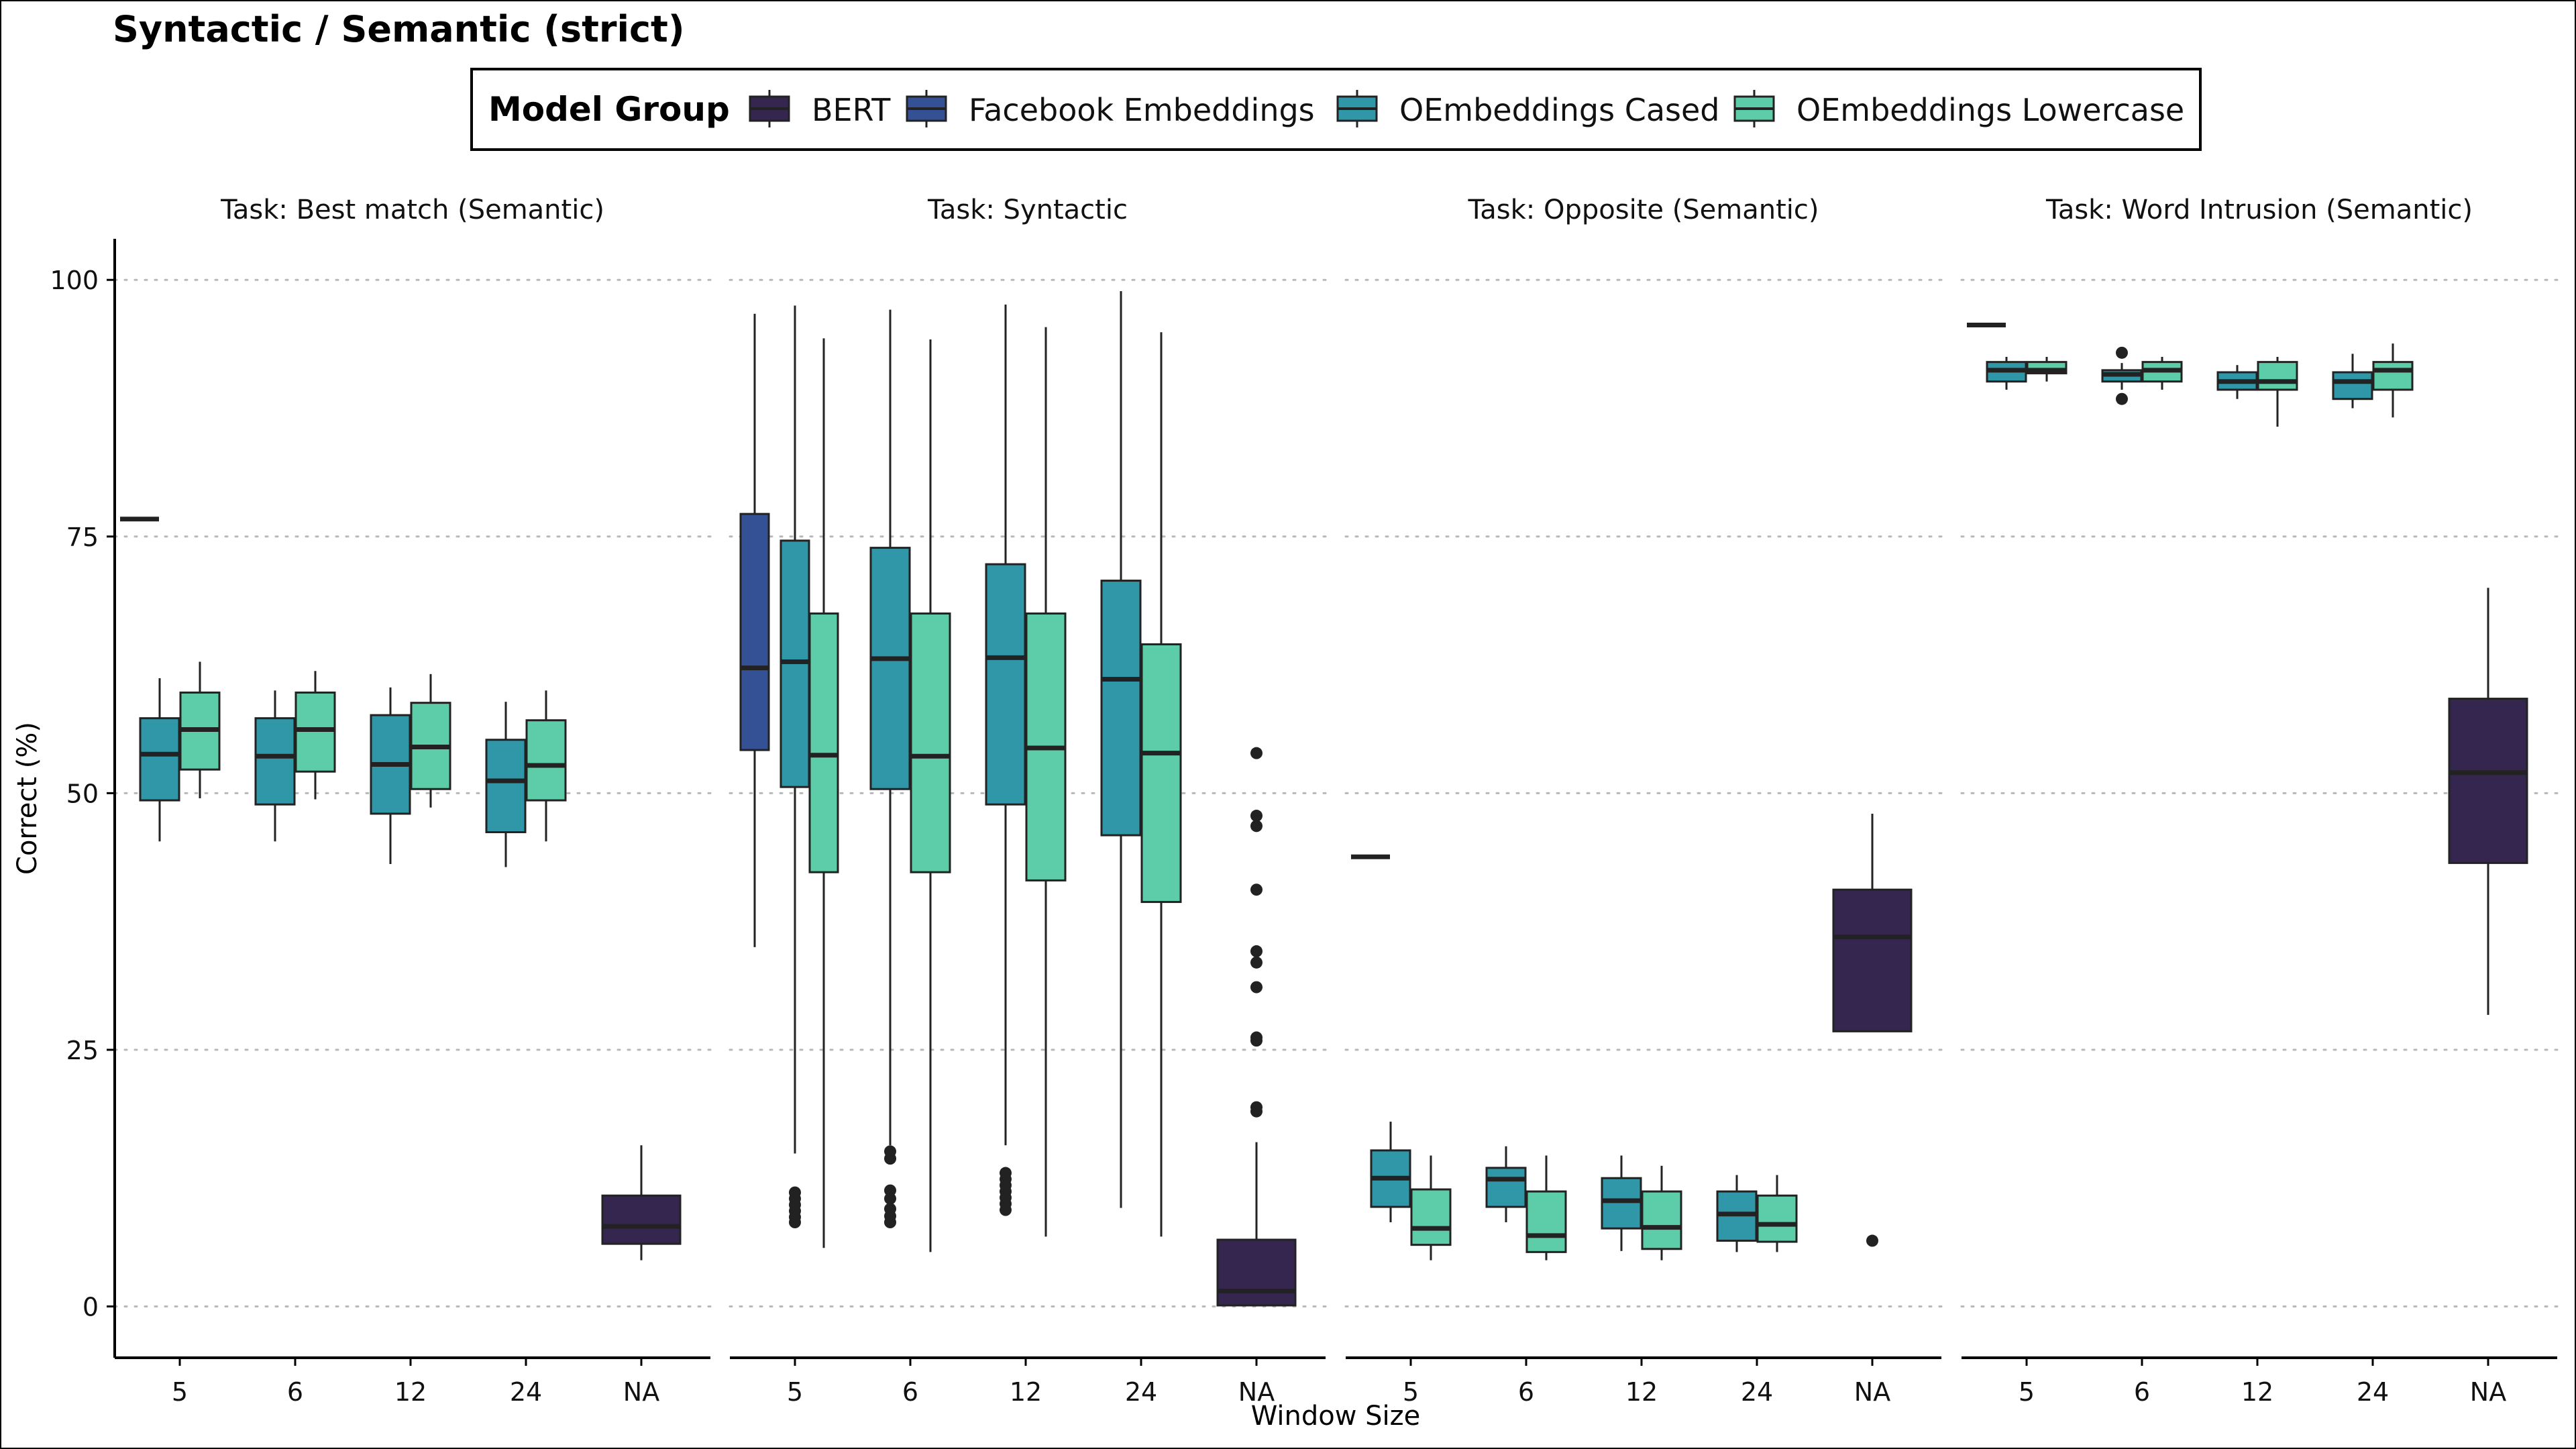 This screenshot has height=1449, width=2576. What do you see at coordinates (1336, 1416) in the screenshot?
I see `x-axis-label: Window Size` at bounding box center [1336, 1416].